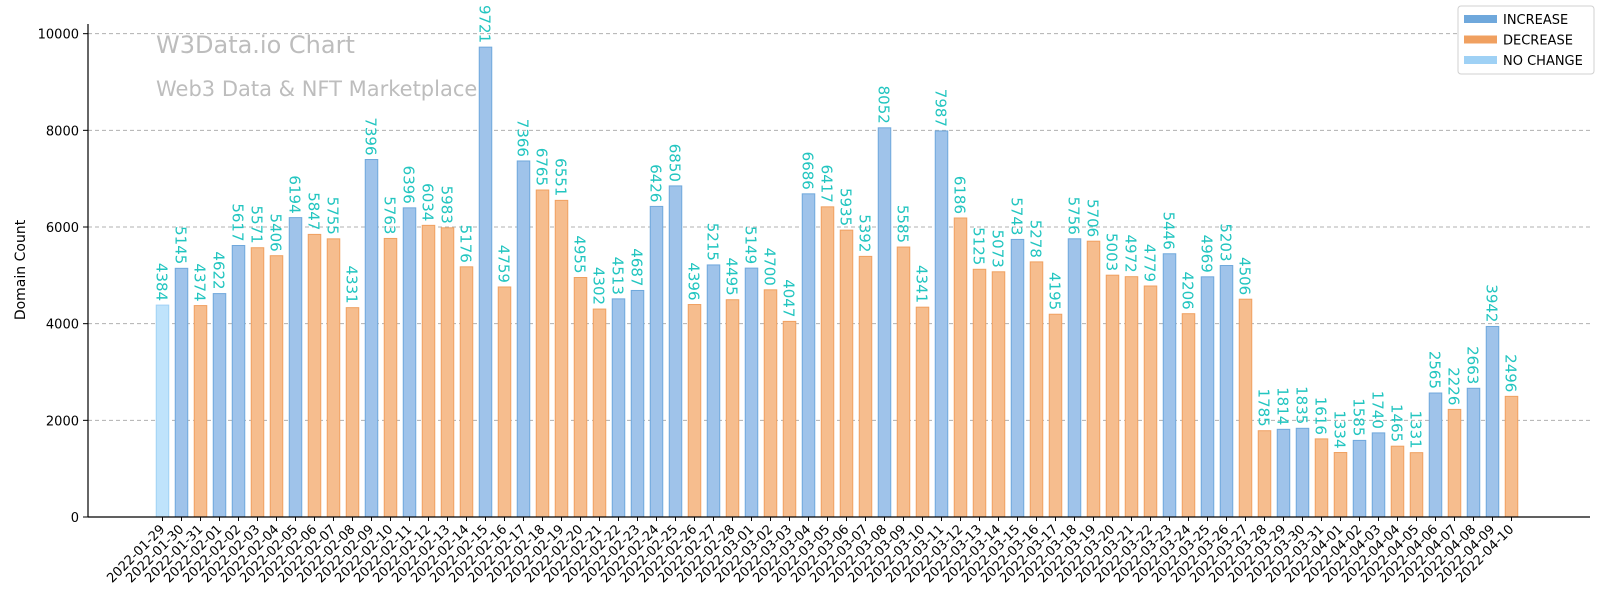  I want to click on y-ticks: 0 2000 4000 6000 8000 10000, so click(63, 277).